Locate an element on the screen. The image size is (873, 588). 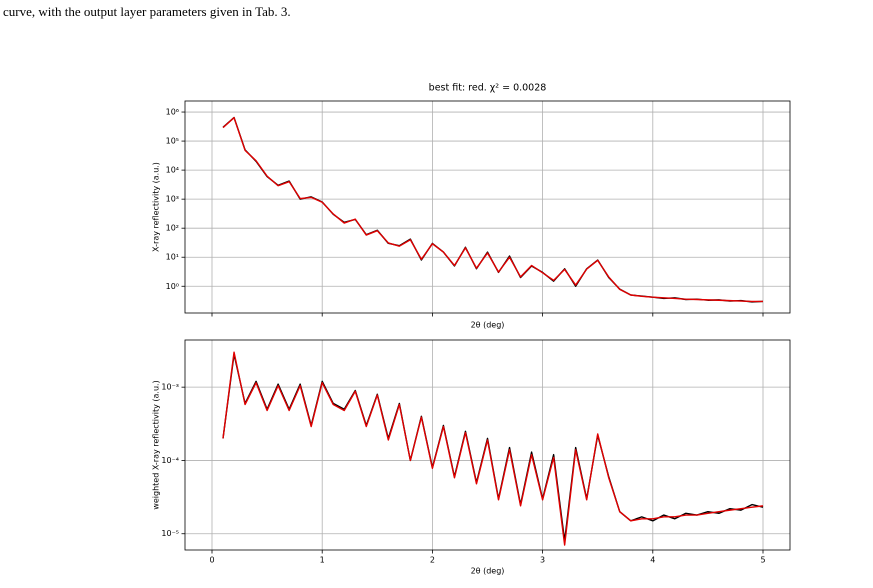
x-tick-label: 4 is located at coordinates (652, 560).